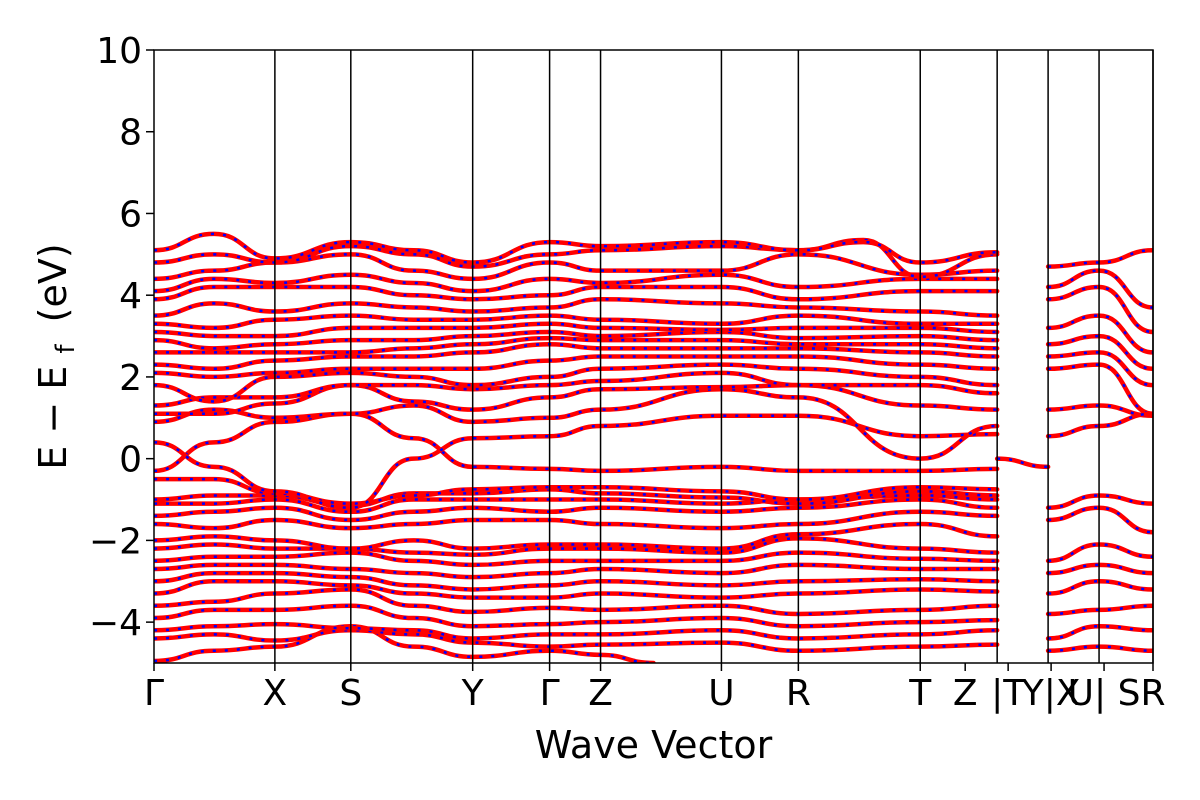 This screenshot has height=800, width=1200. What do you see at coordinates (550, 693) in the screenshot?
I see `x-tick-label-4: Γ` at bounding box center [550, 693].